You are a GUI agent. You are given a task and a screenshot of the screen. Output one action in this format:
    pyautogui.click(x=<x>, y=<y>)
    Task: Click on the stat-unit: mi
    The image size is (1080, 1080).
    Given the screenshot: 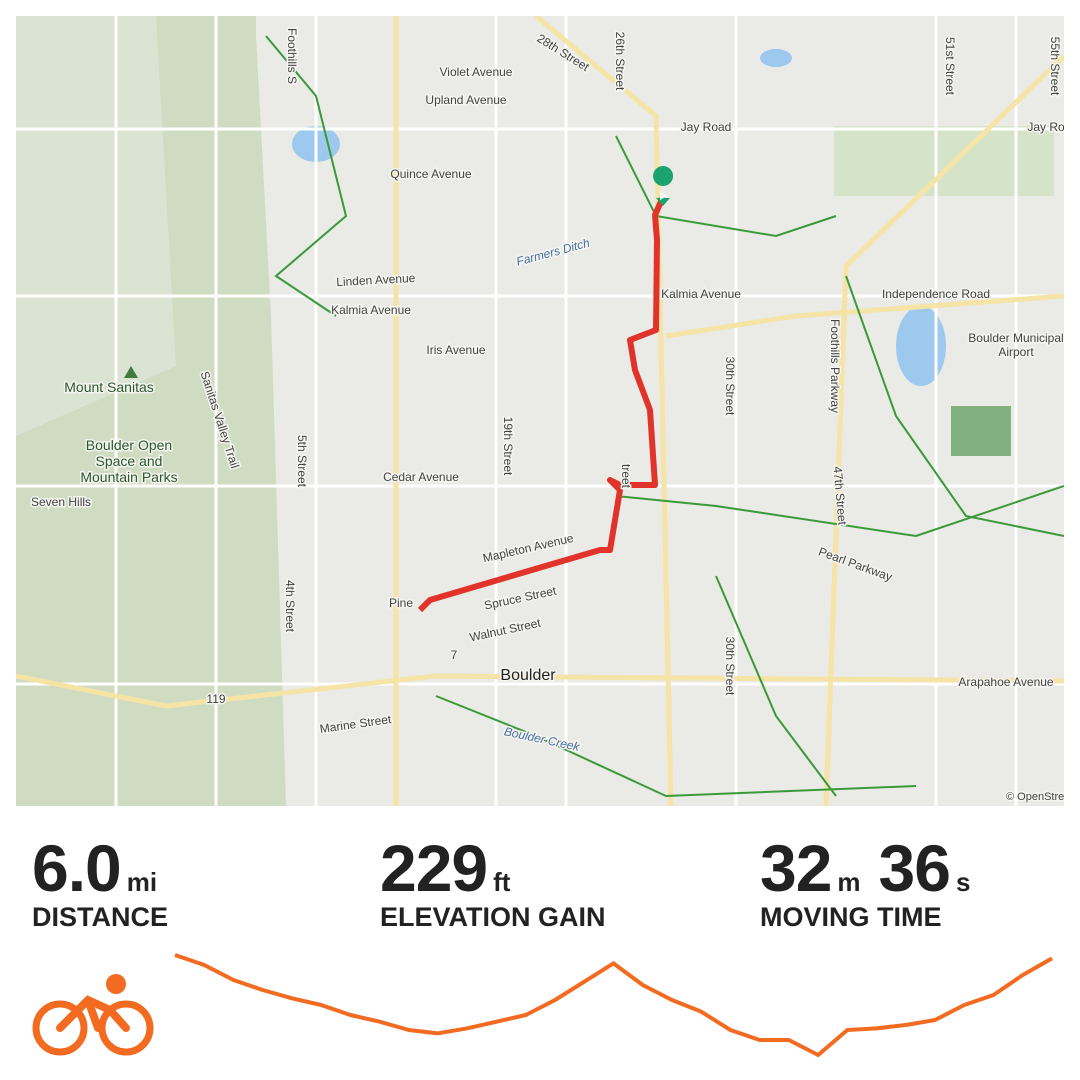 What is the action you would take?
    pyautogui.click(x=142, y=882)
    